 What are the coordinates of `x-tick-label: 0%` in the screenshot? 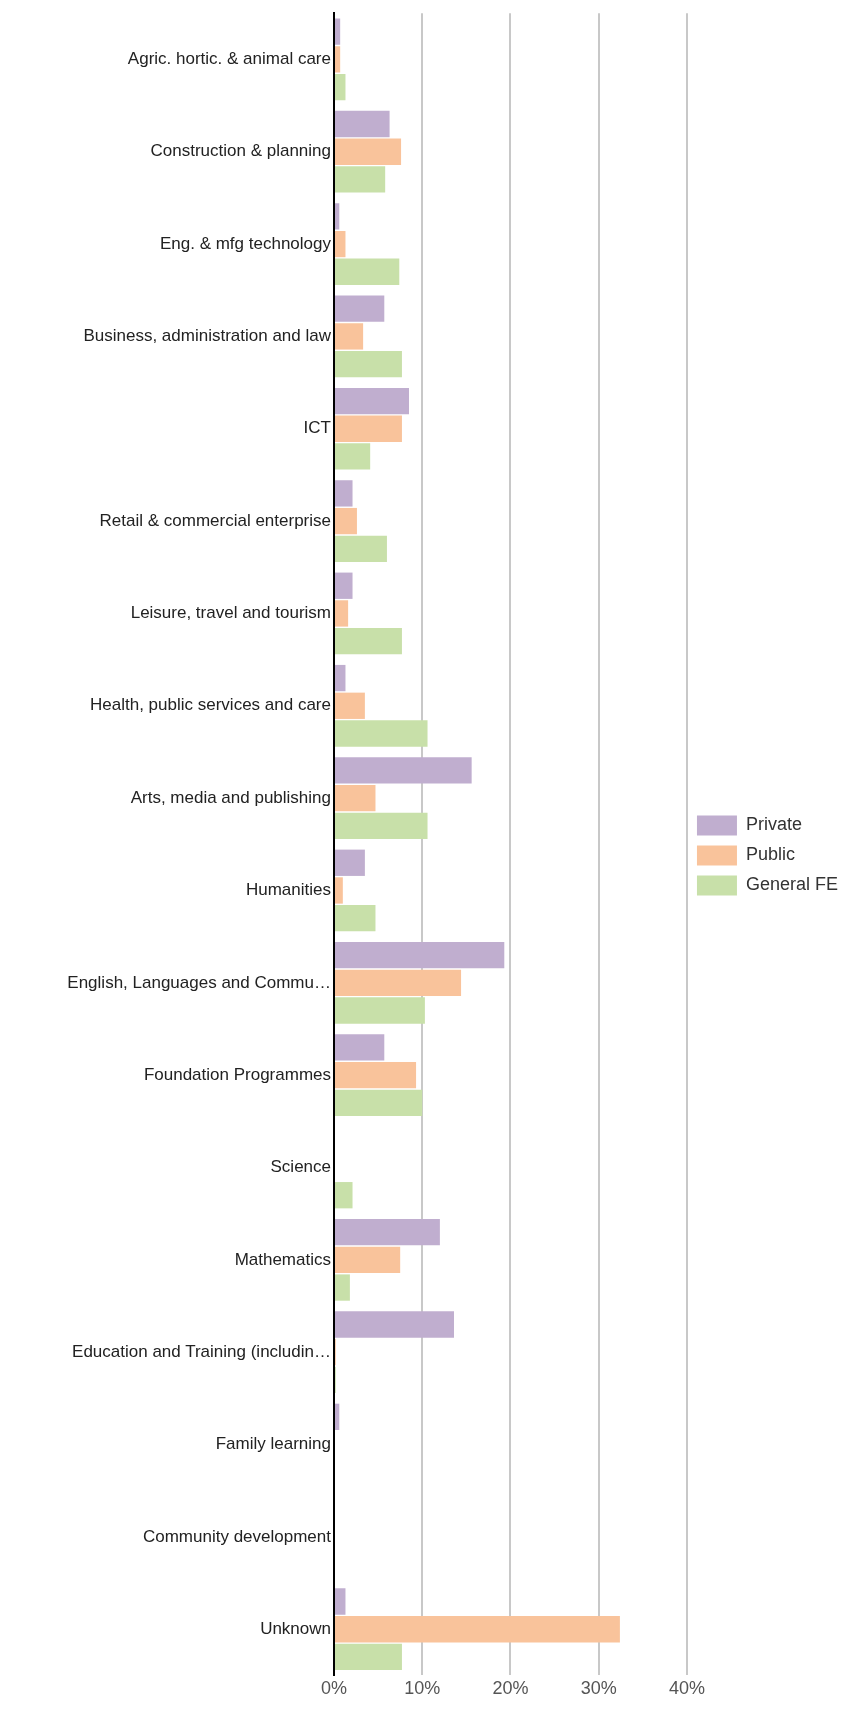 It's located at (334, 1688).